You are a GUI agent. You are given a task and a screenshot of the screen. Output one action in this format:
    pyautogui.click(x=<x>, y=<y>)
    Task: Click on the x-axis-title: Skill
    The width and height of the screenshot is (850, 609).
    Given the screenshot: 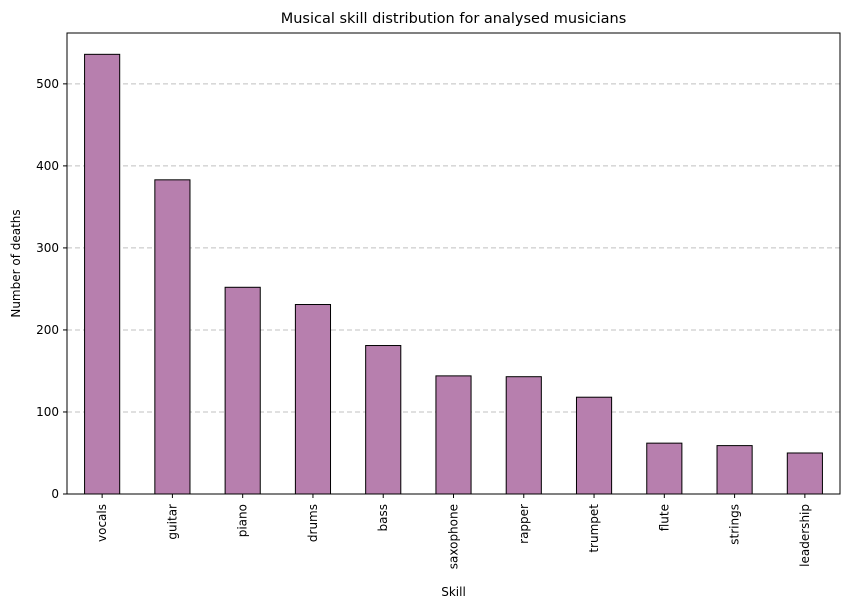 What is the action you would take?
    pyautogui.click(x=453, y=592)
    